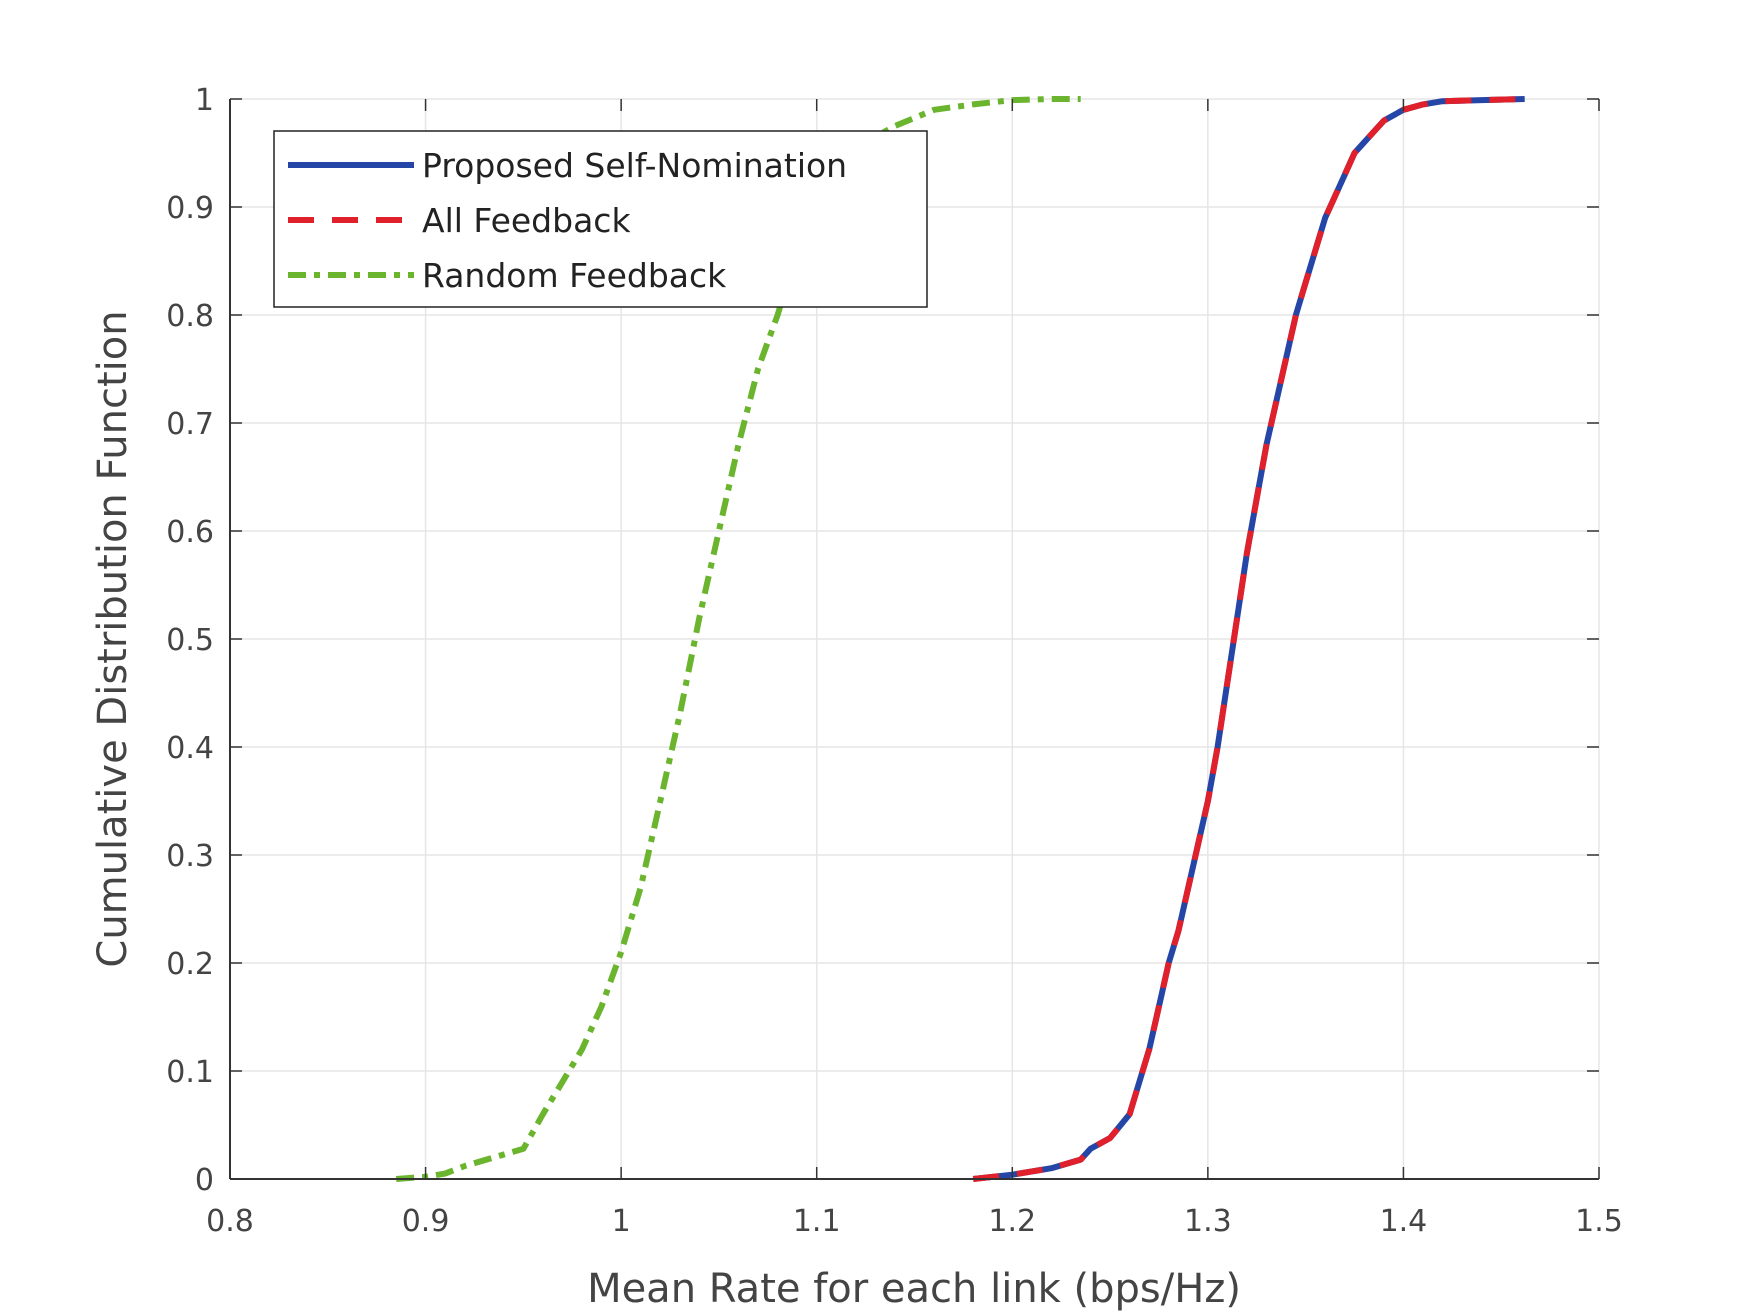 This screenshot has height=1314, width=1751. Describe the element at coordinates (1404, 1221) in the screenshot. I see `x-tick-label: 1.4` at that location.